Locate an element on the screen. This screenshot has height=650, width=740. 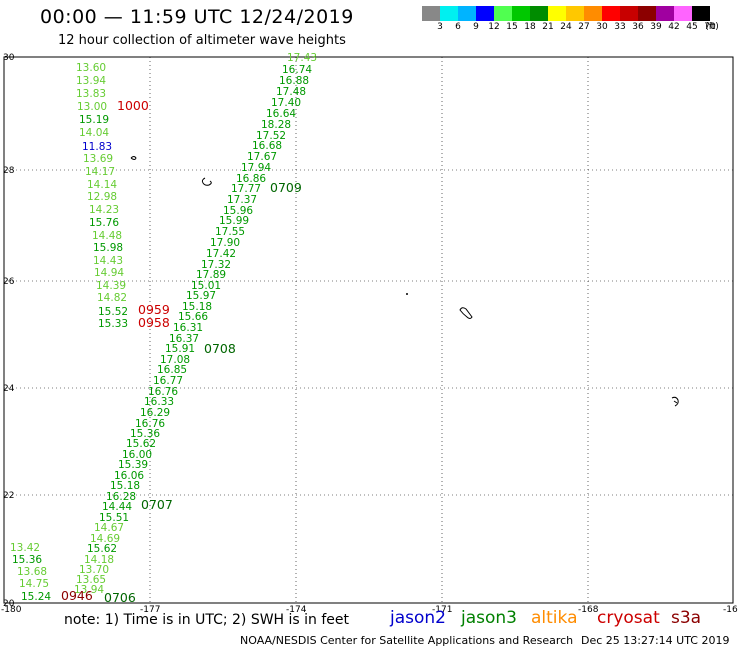
wave-height-reading: 15.98 is located at coordinates (108, 248).